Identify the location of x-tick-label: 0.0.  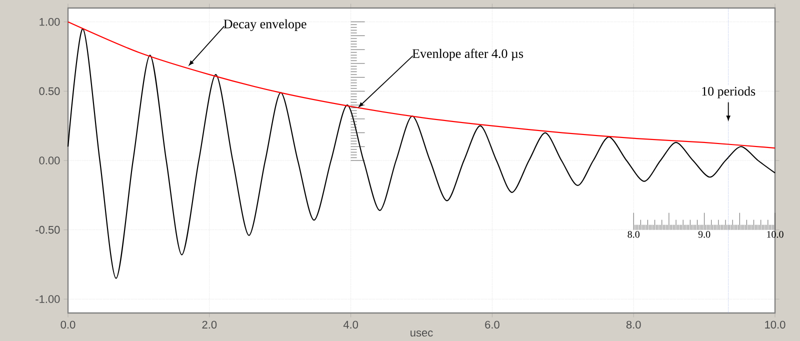
(68, 324).